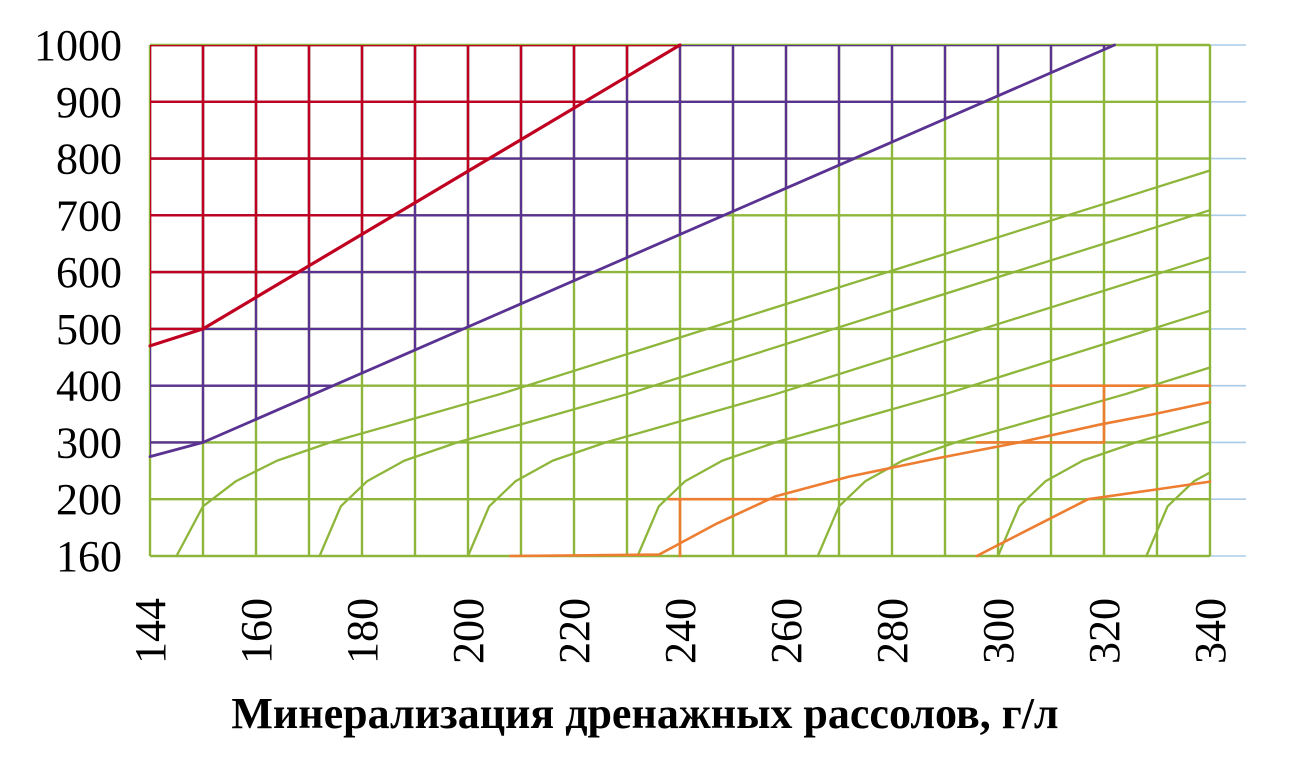 The width and height of the screenshot is (1294, 757). I want to click on x-tick-label: 320, so click(1104, 631).